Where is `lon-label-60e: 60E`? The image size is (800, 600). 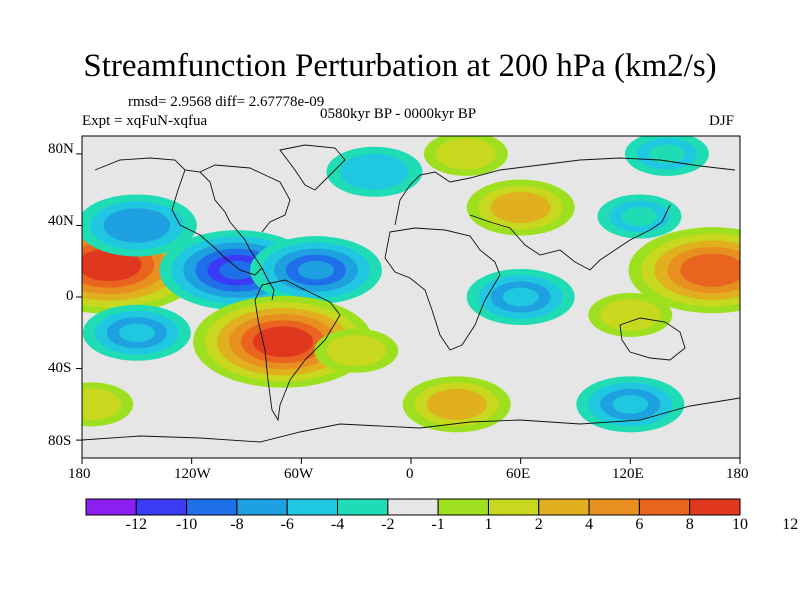 lon-label-60e: 60E is located at coordinates (518, 474).